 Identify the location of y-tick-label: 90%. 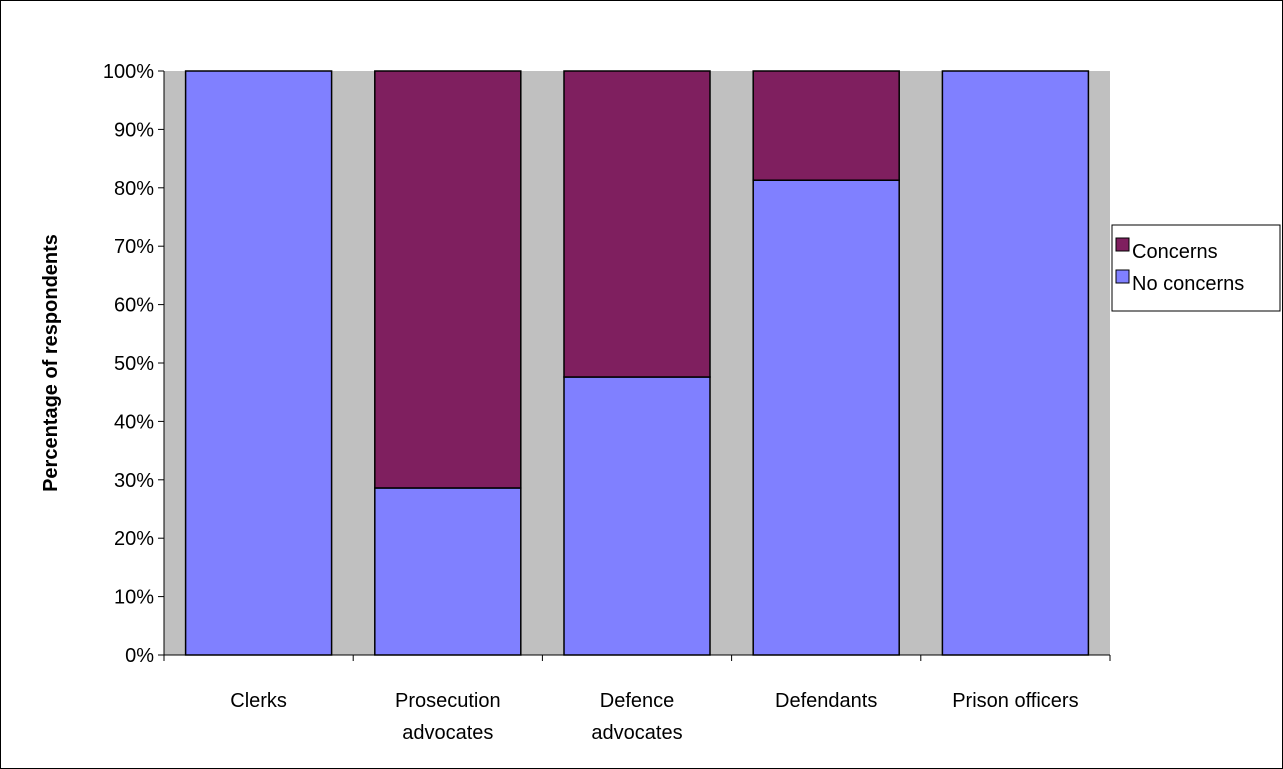
(134, 130).